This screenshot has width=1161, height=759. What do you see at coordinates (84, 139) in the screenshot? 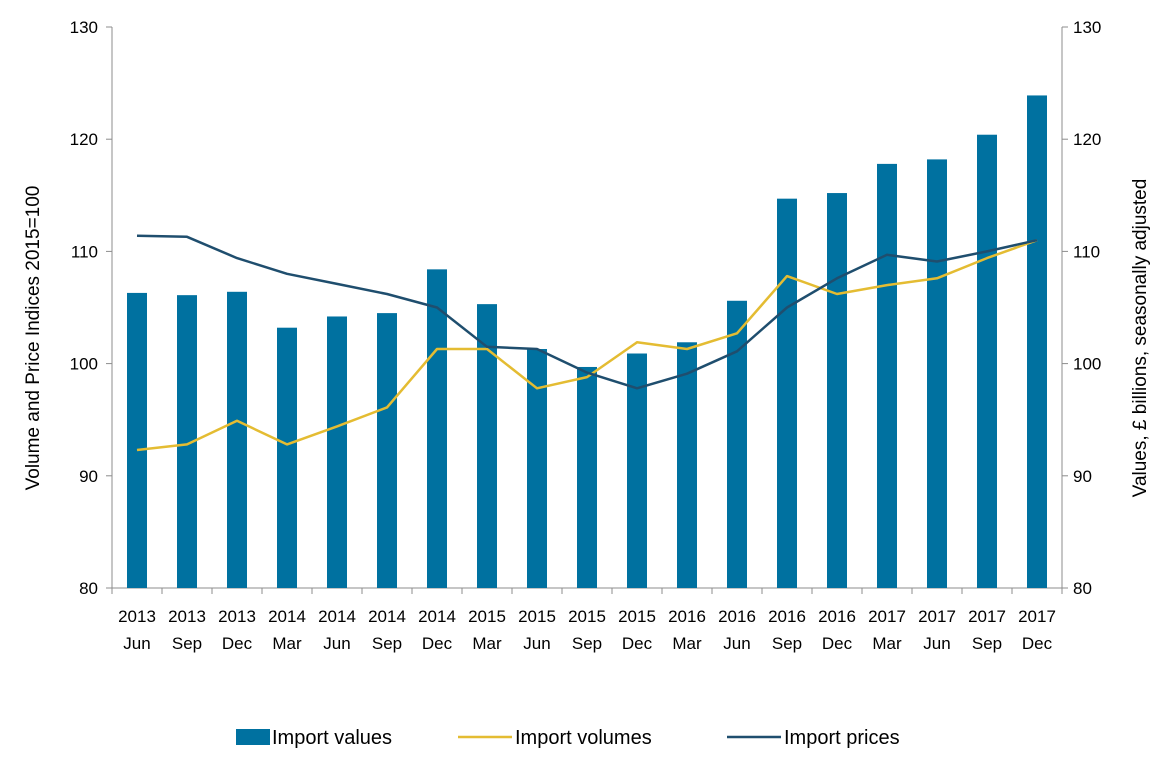
I see `left-tick-label: 120` at bounding box center [84, 139].